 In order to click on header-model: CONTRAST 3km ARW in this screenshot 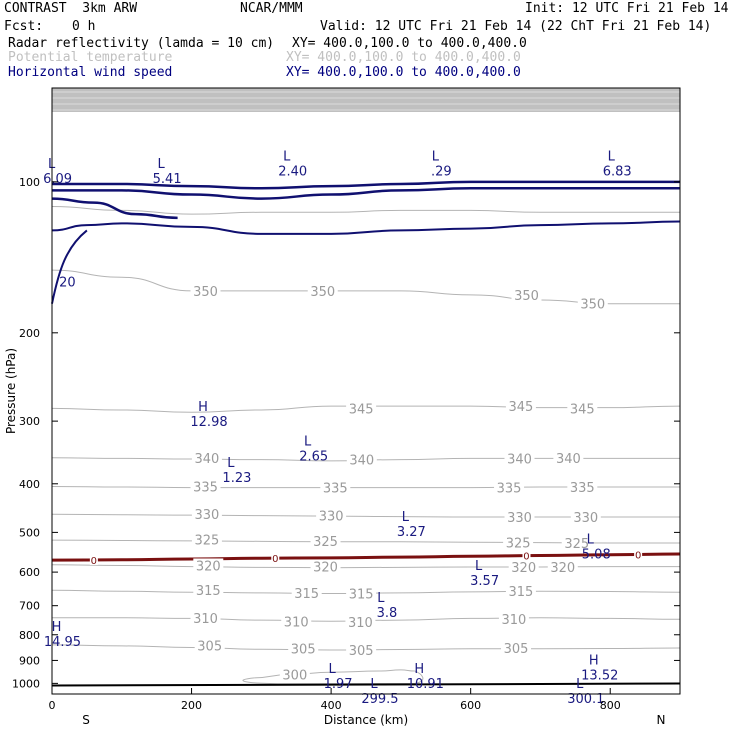, I will do `click(71, 8)`.